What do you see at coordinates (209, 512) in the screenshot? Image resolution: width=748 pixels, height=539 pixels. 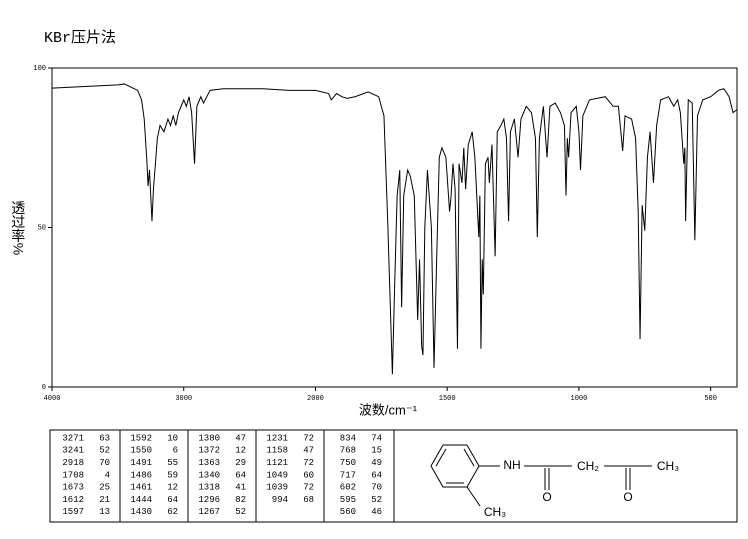 I see `peak-wavenumber: 1267` at bounding box center [209, 512].